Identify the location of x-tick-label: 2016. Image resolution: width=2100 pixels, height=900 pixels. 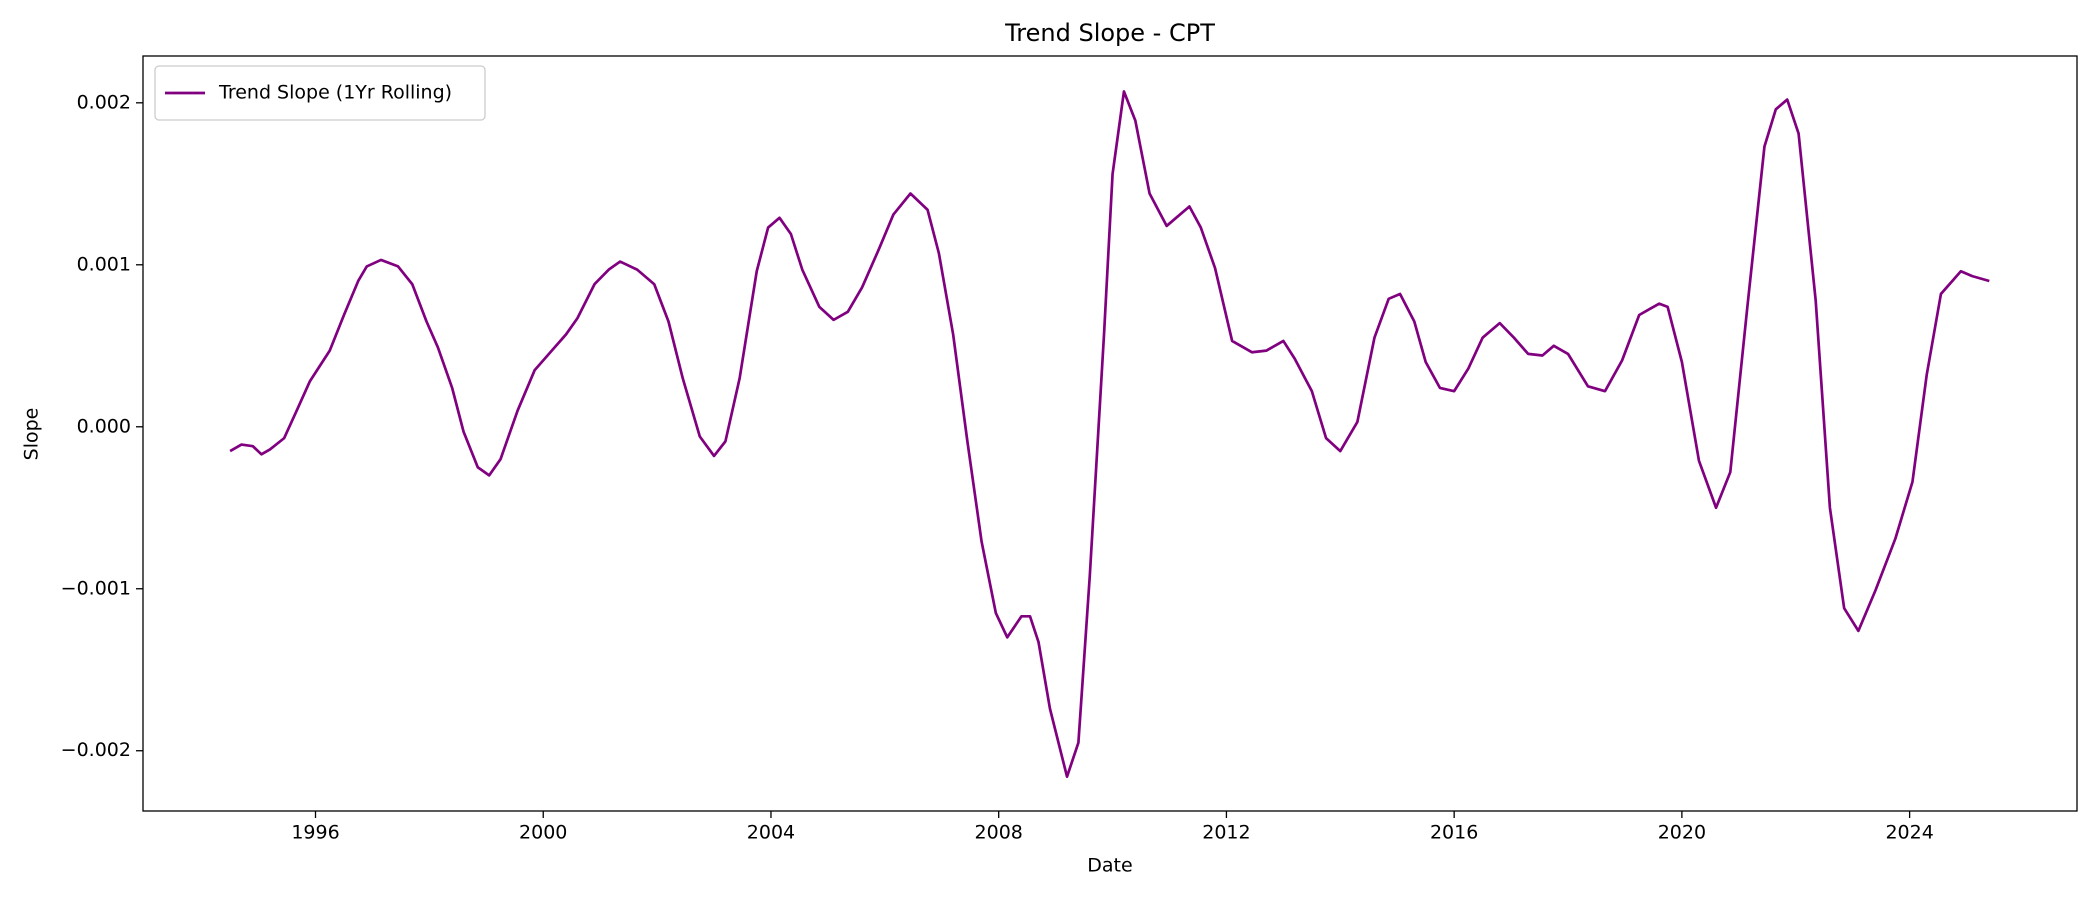
(1454, 833).